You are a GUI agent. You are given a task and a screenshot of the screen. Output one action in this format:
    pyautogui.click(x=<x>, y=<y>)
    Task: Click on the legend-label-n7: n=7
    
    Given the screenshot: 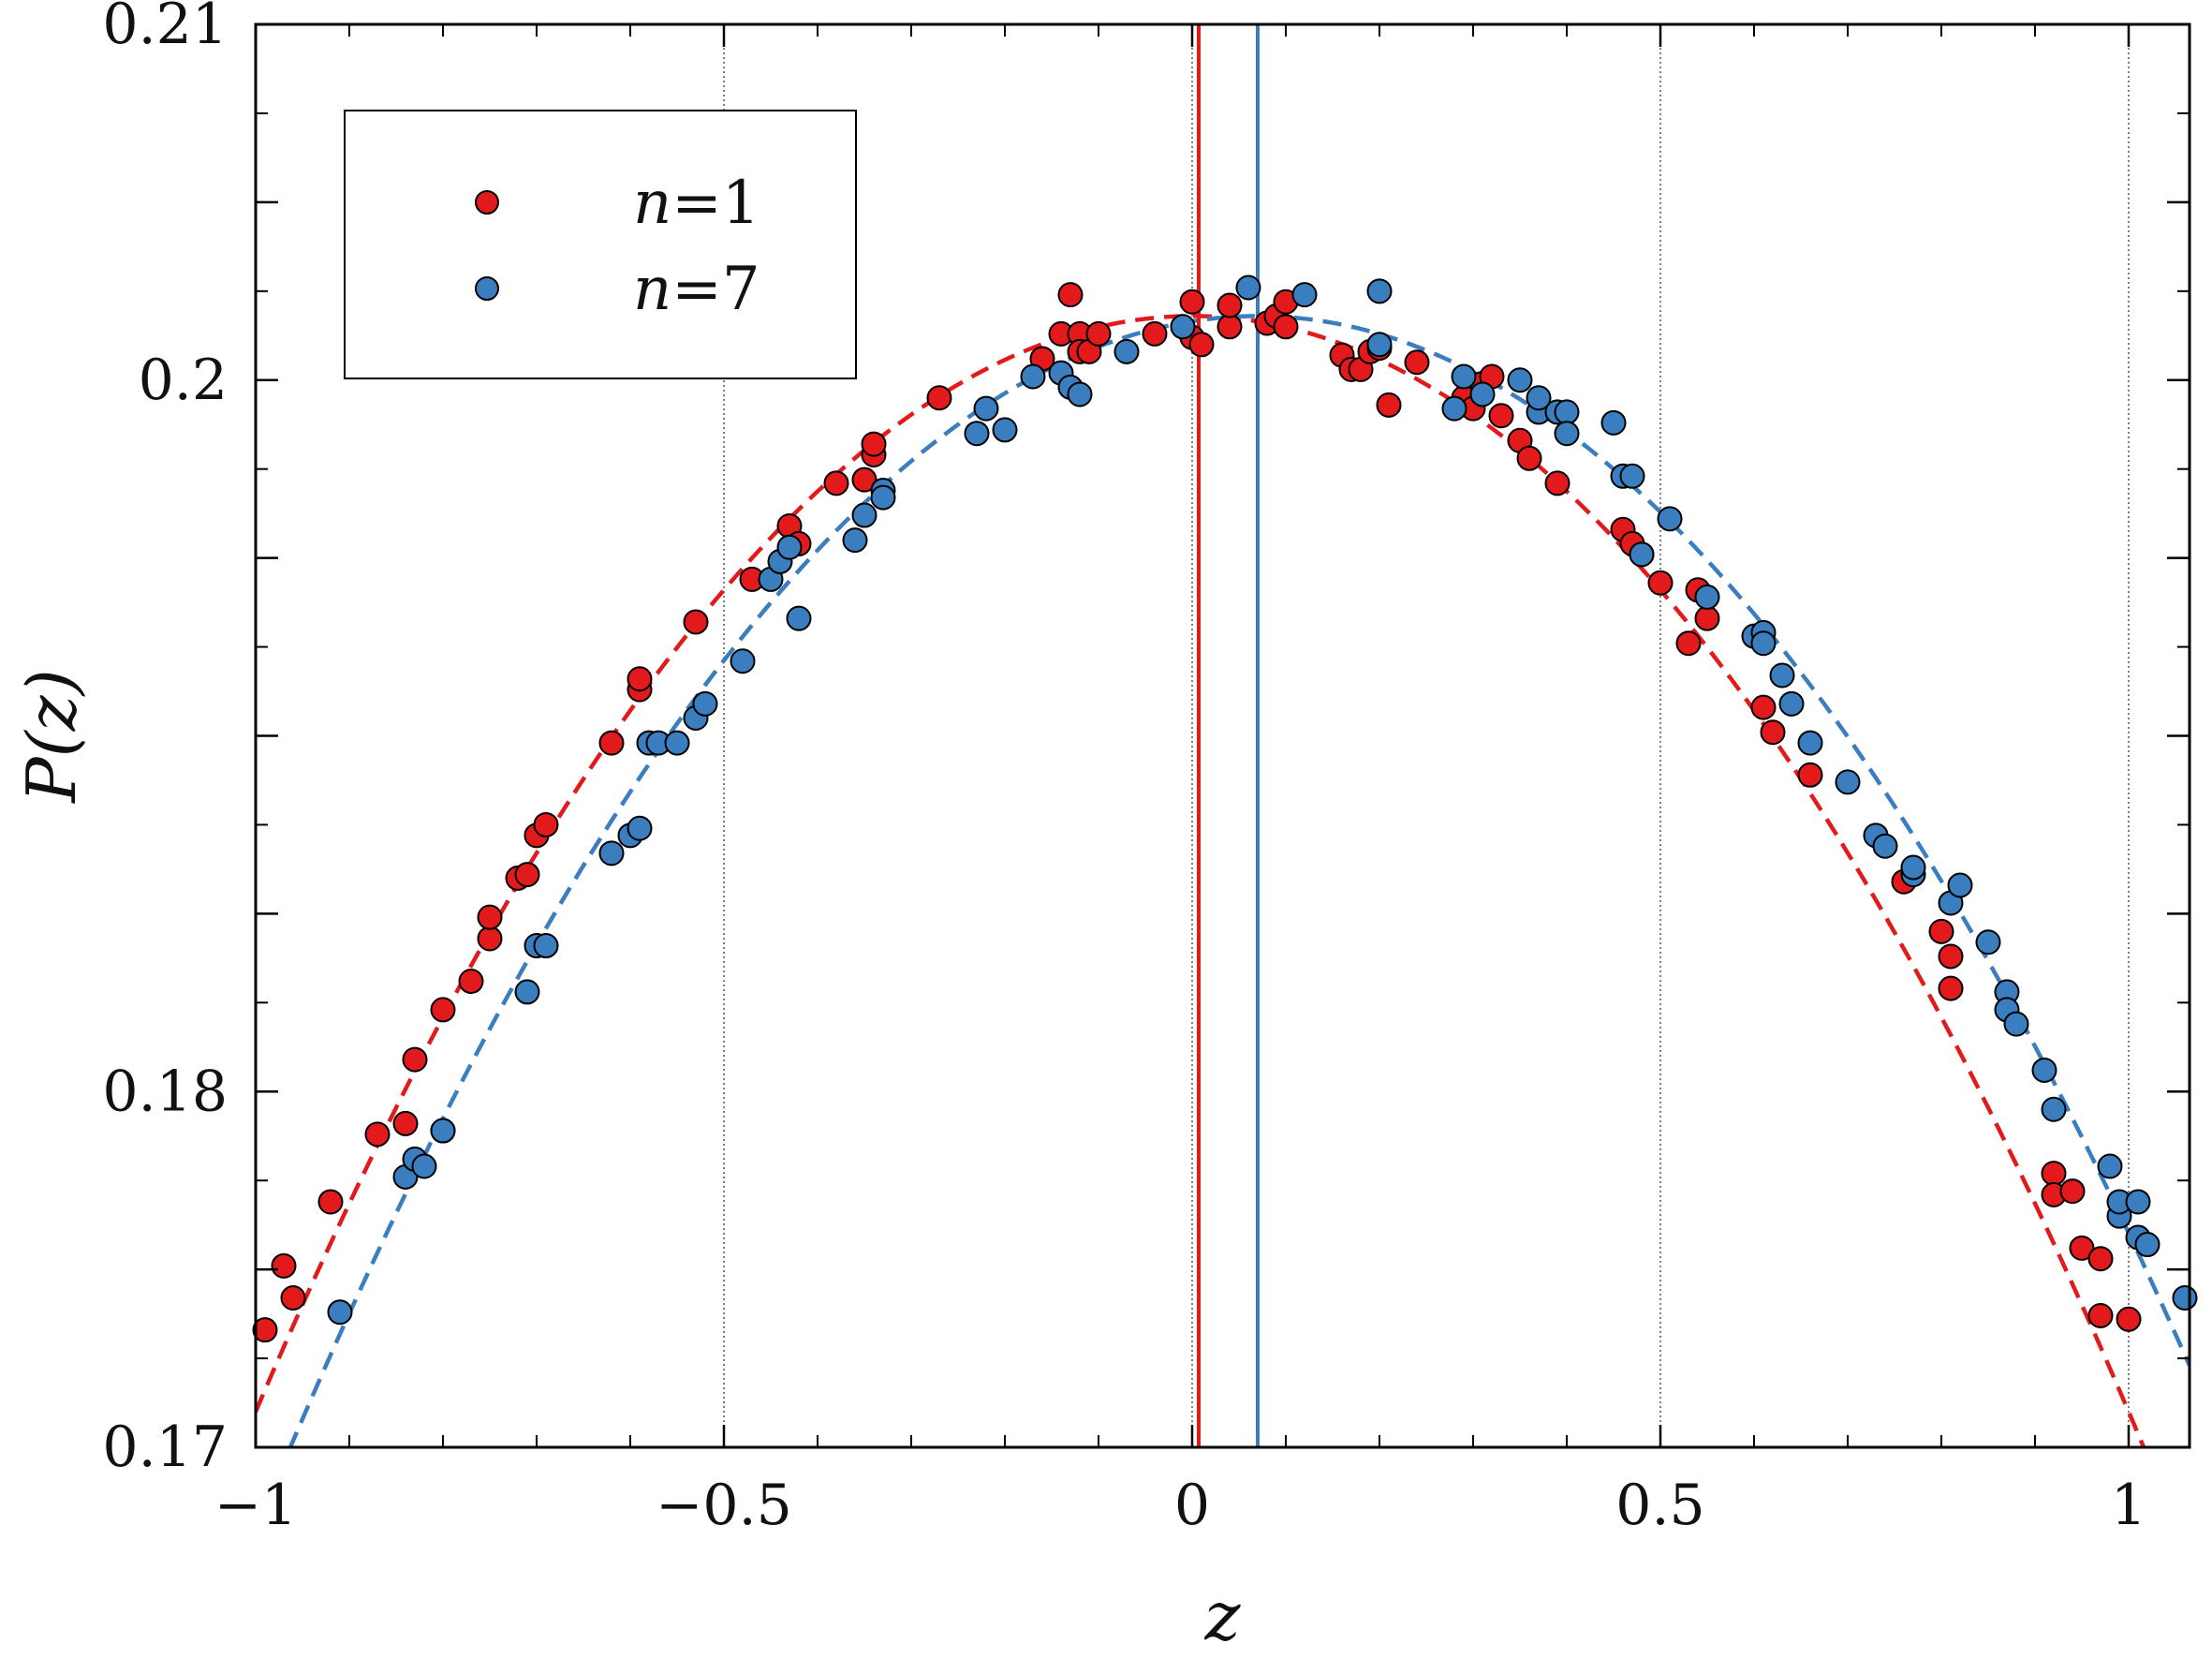 What is the action you would take?
    pyautogui.click(x=696, y=290)
    